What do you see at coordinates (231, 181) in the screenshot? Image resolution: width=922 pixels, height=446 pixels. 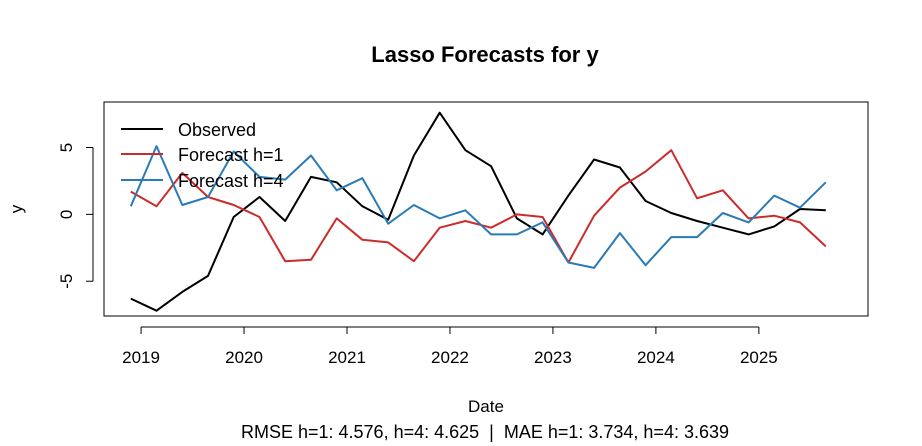 I see `legend-label-forecast-h4: Forecast h=4` at bounding box center [231, 181].